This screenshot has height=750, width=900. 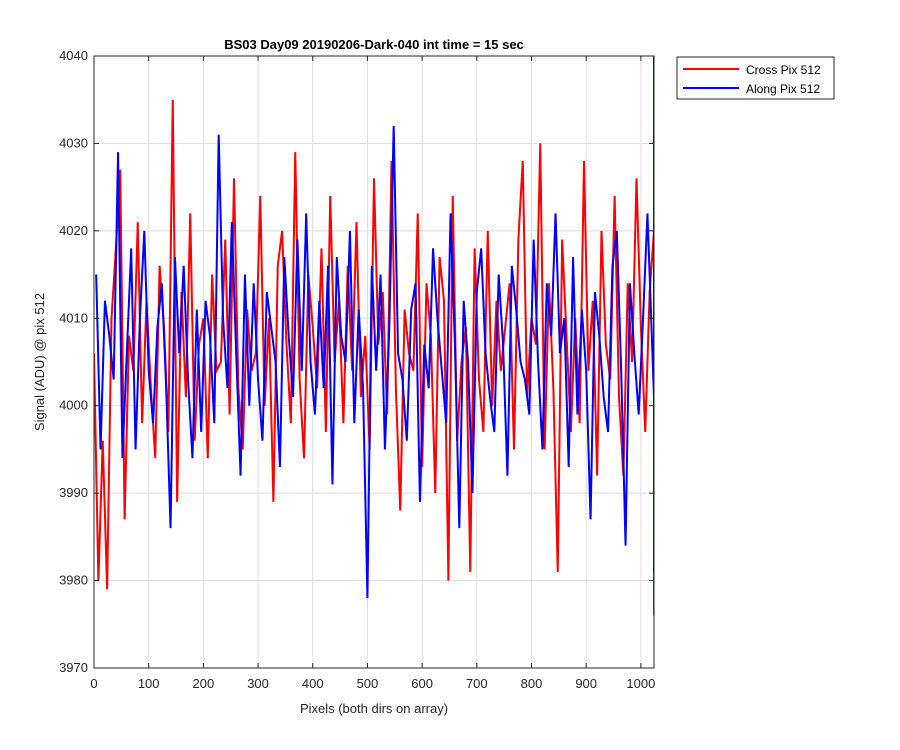 What do you see at coordinates (313, 683) in the screenshot?
I see `x-tick-label: 400` at bounding box center [313, 683].